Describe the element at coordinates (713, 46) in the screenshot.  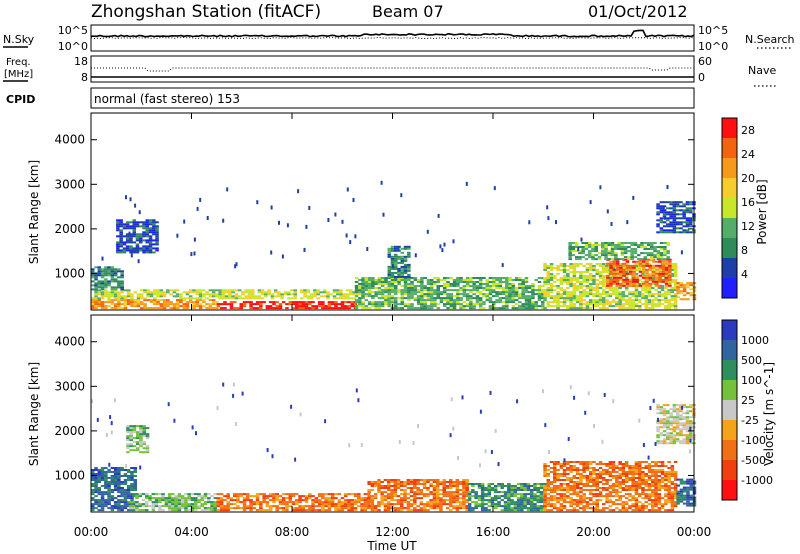
I see `nsearch-tick-bottom: 10^0` at that location.